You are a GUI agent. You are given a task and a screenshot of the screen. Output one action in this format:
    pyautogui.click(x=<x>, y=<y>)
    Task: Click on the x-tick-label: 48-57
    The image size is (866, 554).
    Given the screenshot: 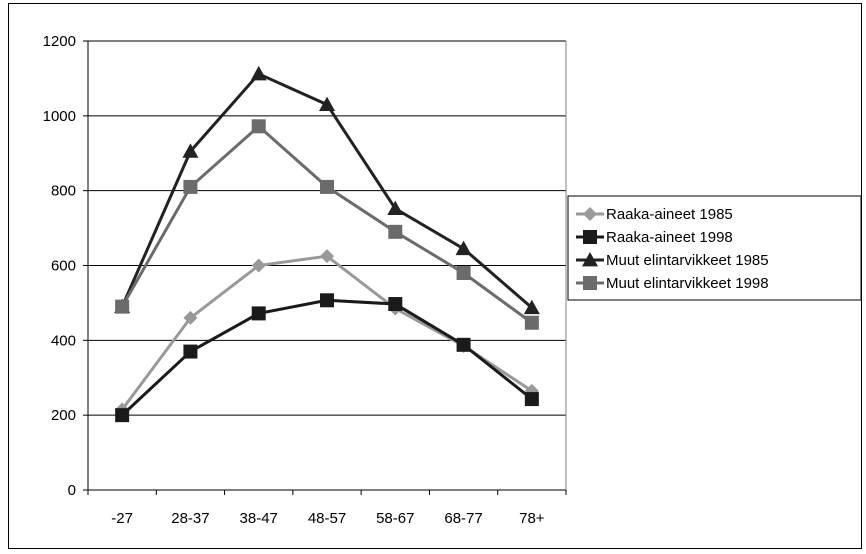 What is the action you would take?
    pyautogui.click(x=327, y=518)
    